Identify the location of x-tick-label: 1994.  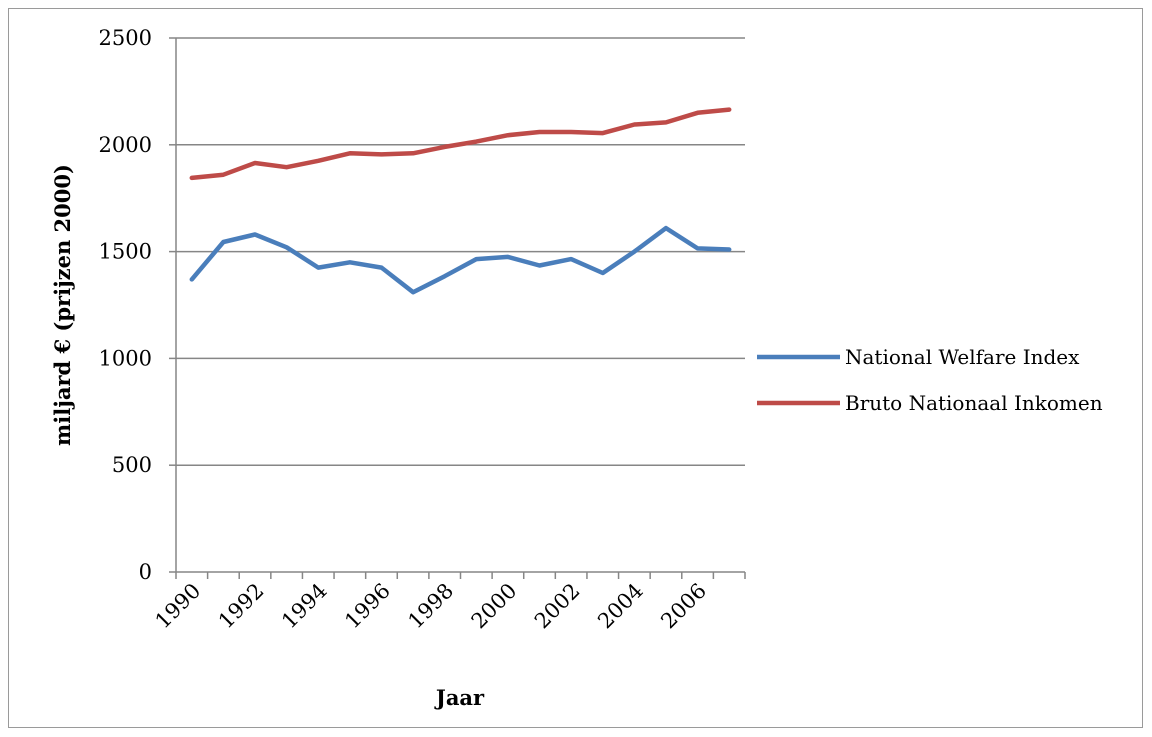
(304, 606).